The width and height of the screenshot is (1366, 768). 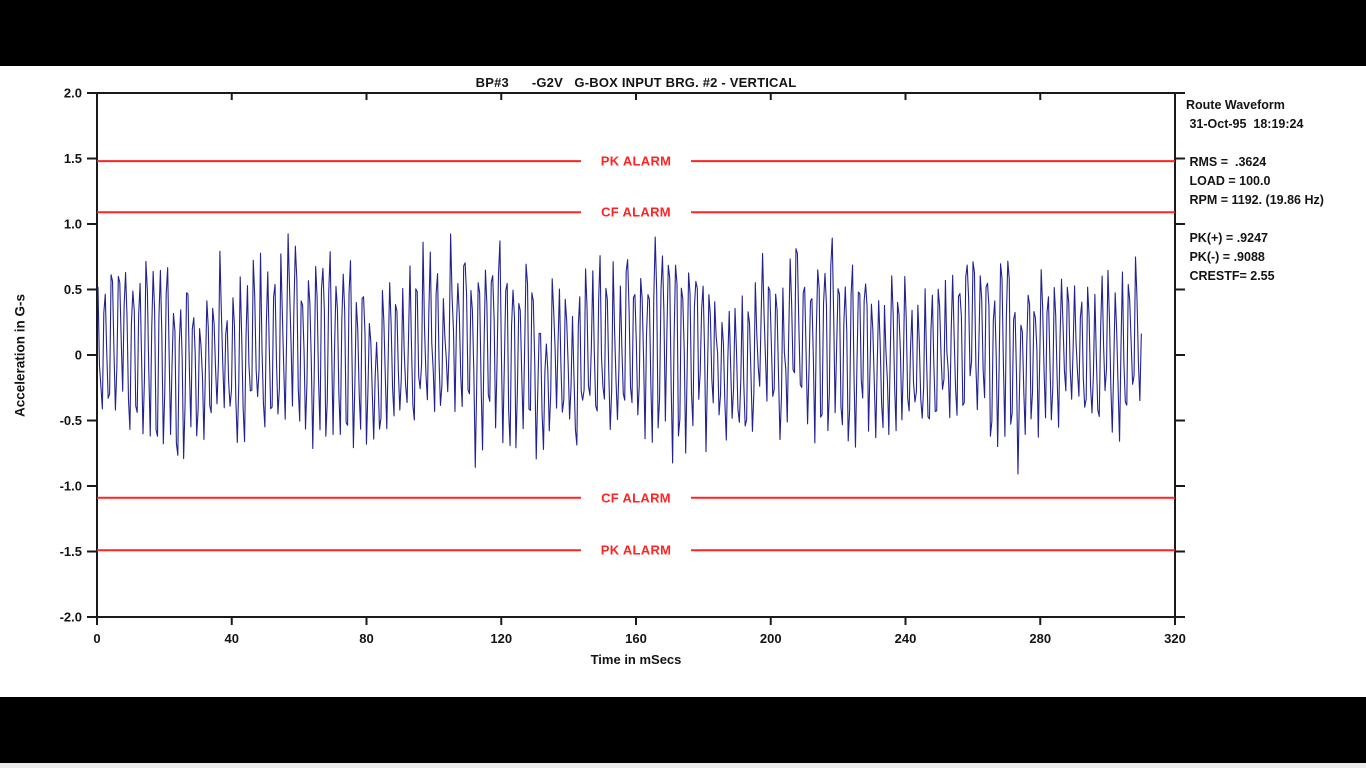 What do you see at coordinates (73, 93) in the screenshot?
I see `y-tick-label: 2.0` at bounding box center [73, 93].